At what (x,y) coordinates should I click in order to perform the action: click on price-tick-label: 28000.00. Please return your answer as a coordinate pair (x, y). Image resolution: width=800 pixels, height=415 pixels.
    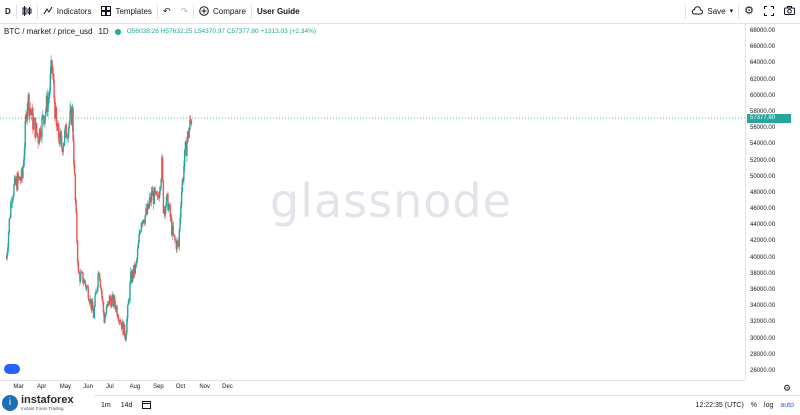
    Looking at the image, I should click on (763, 354).